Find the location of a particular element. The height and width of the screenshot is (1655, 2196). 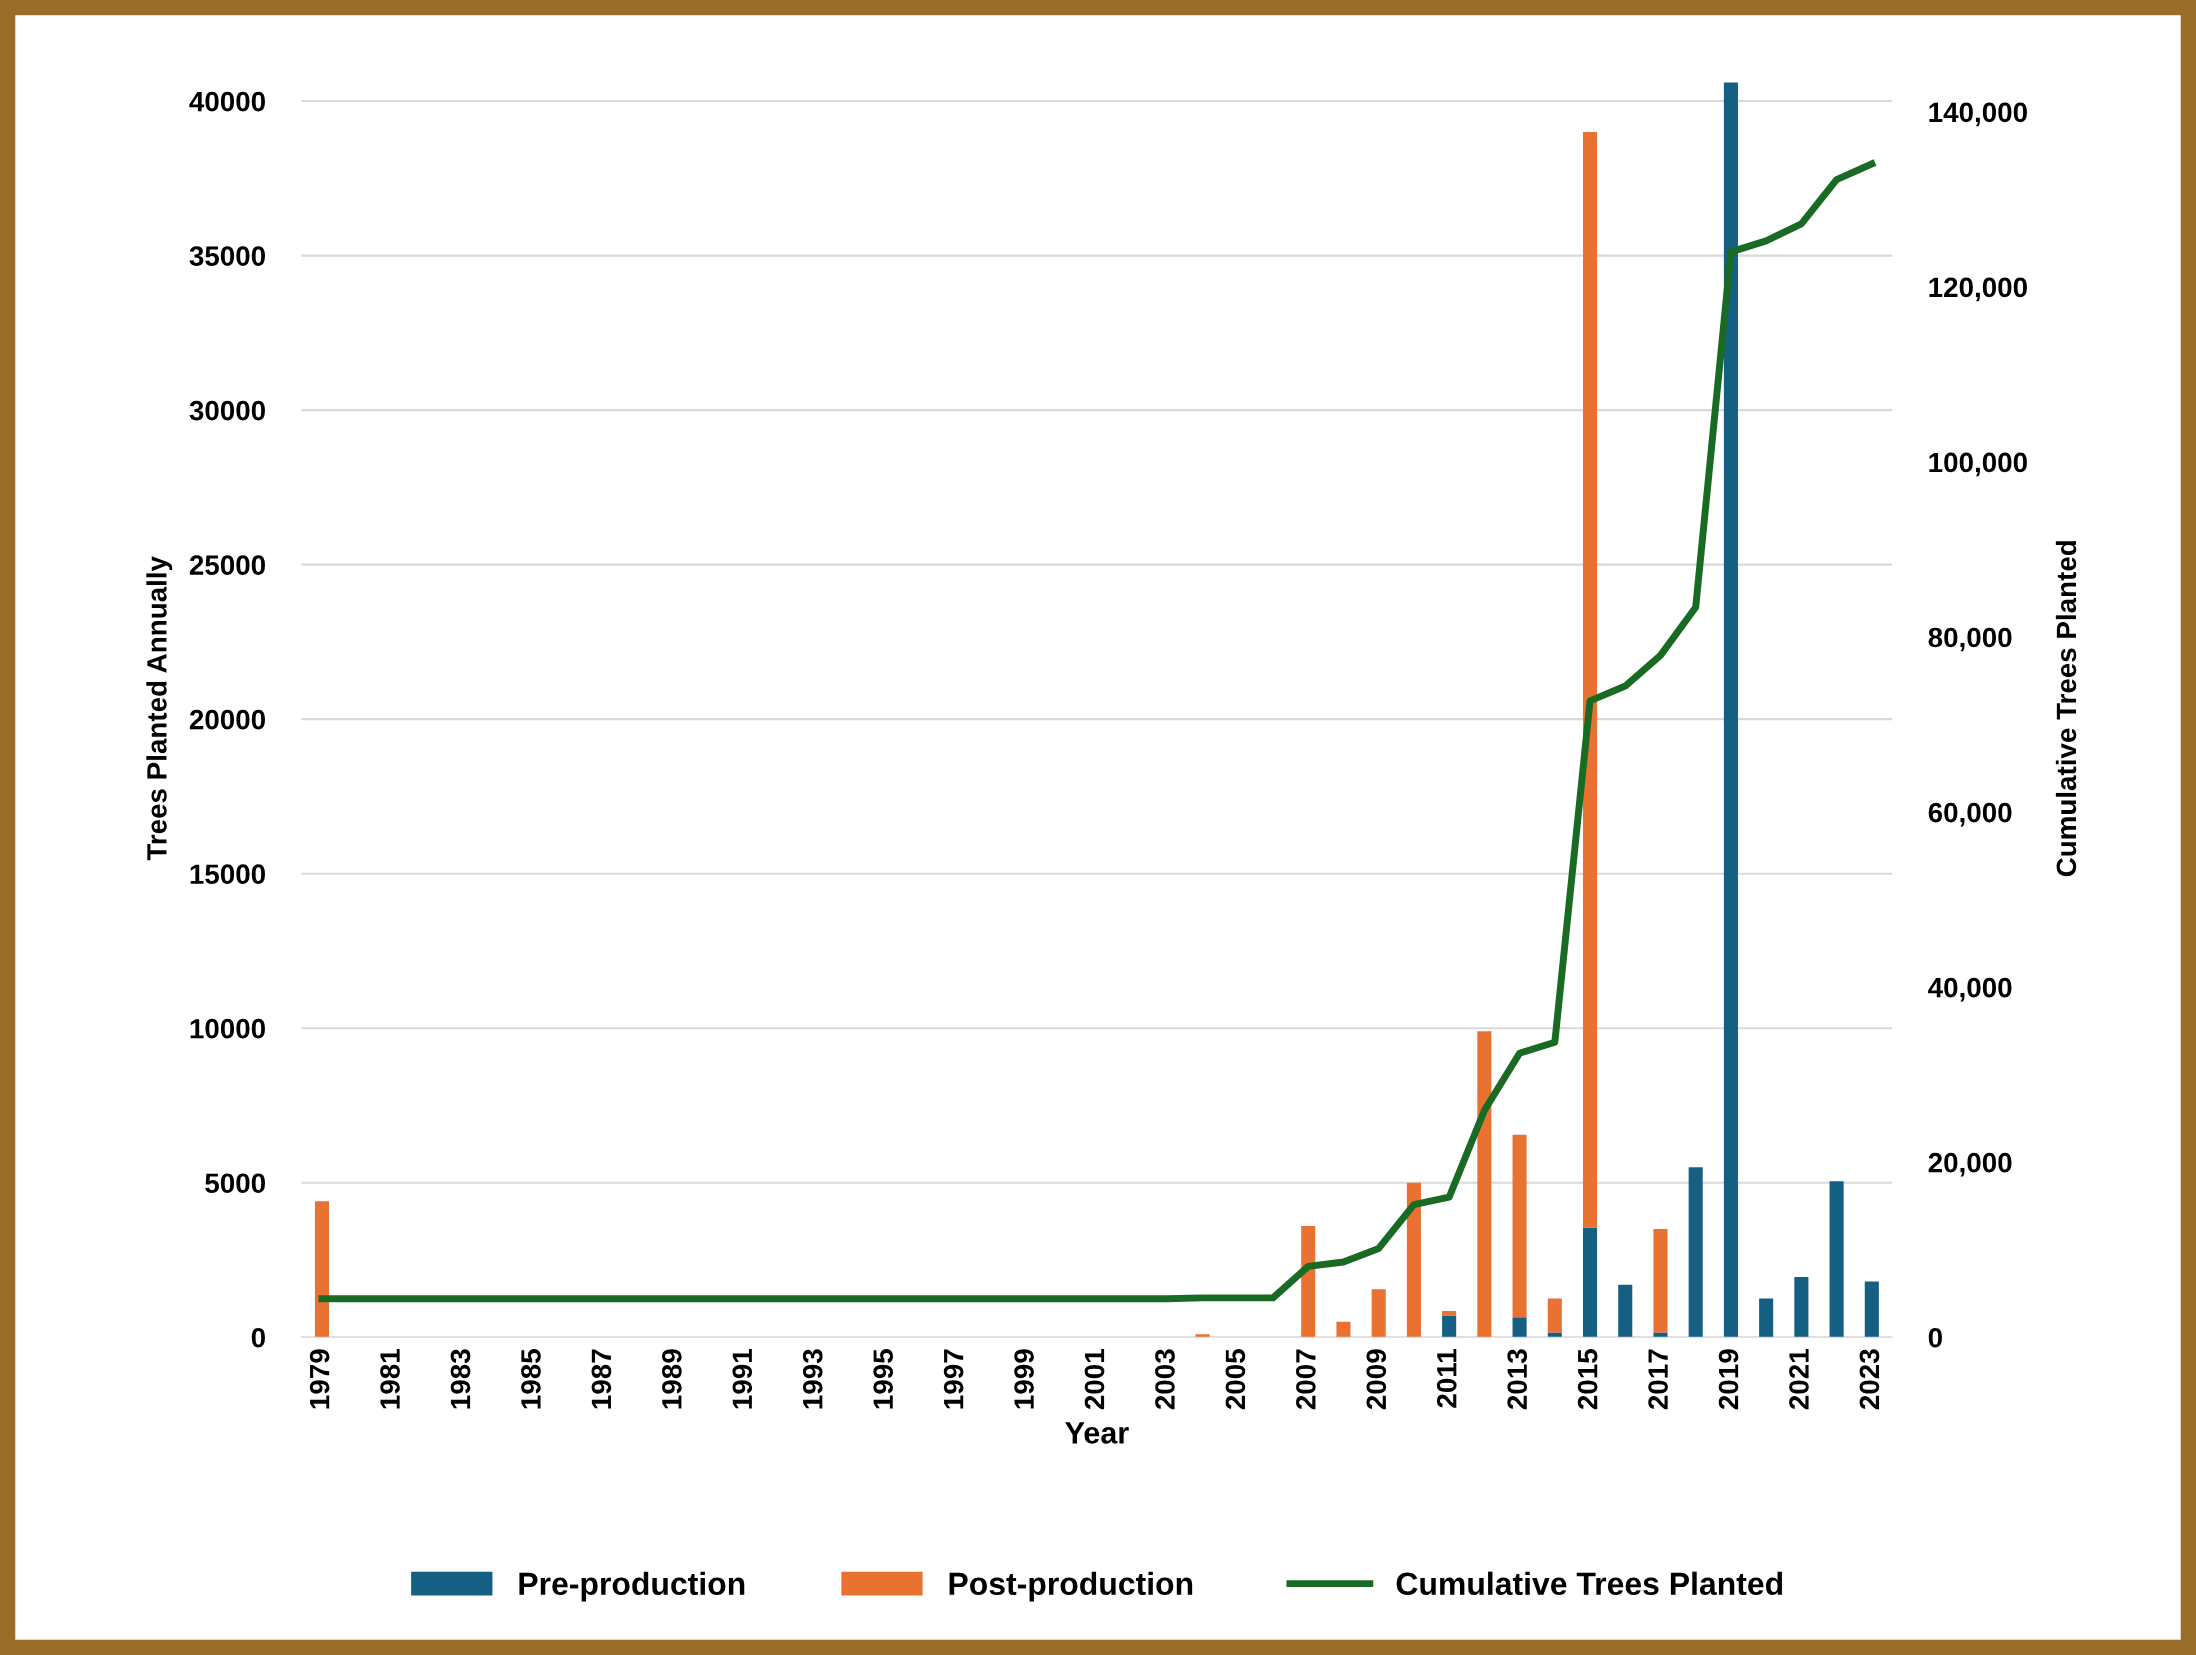

x-tick-label: 1997 is located at coordinates (953, 1379).